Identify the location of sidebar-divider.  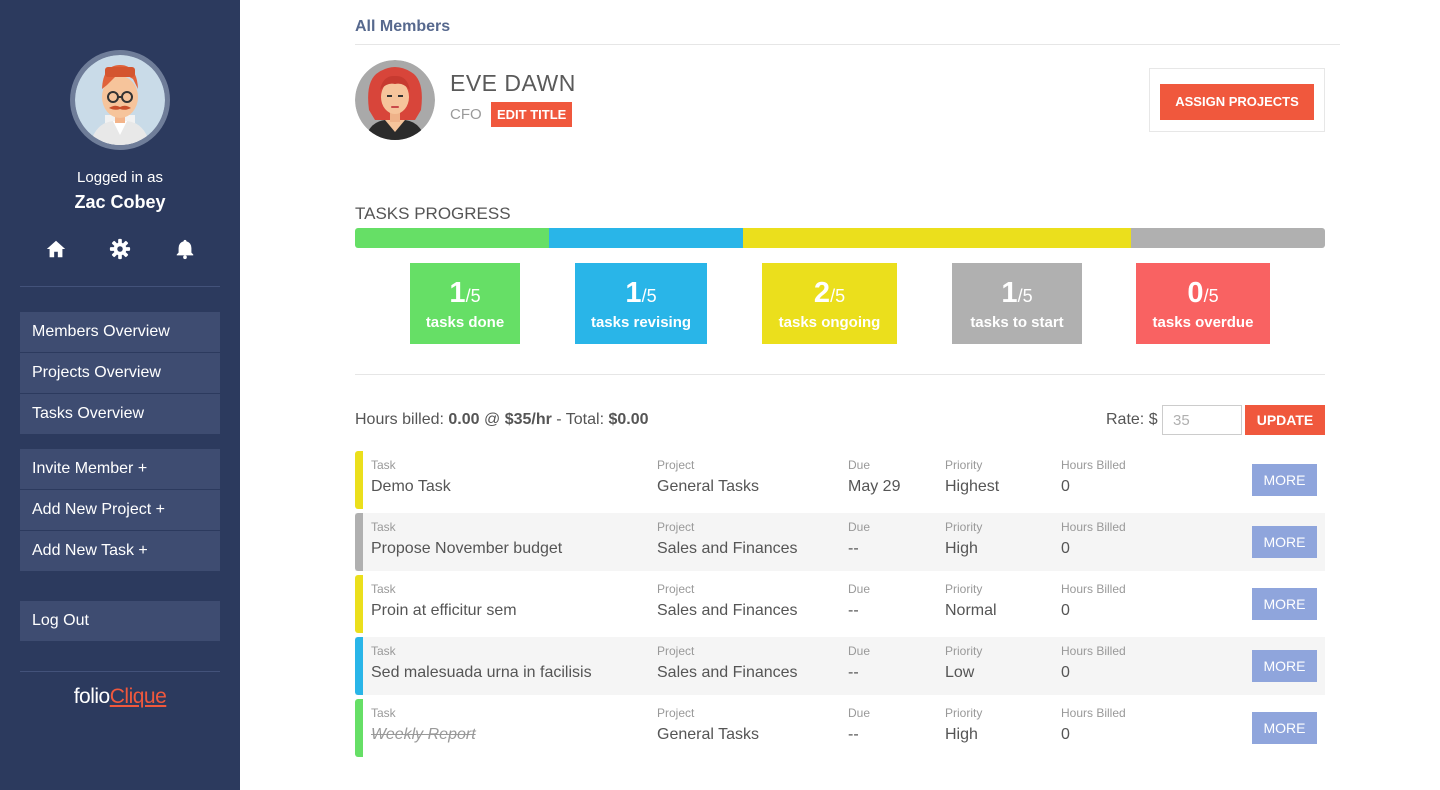
(120, 671).